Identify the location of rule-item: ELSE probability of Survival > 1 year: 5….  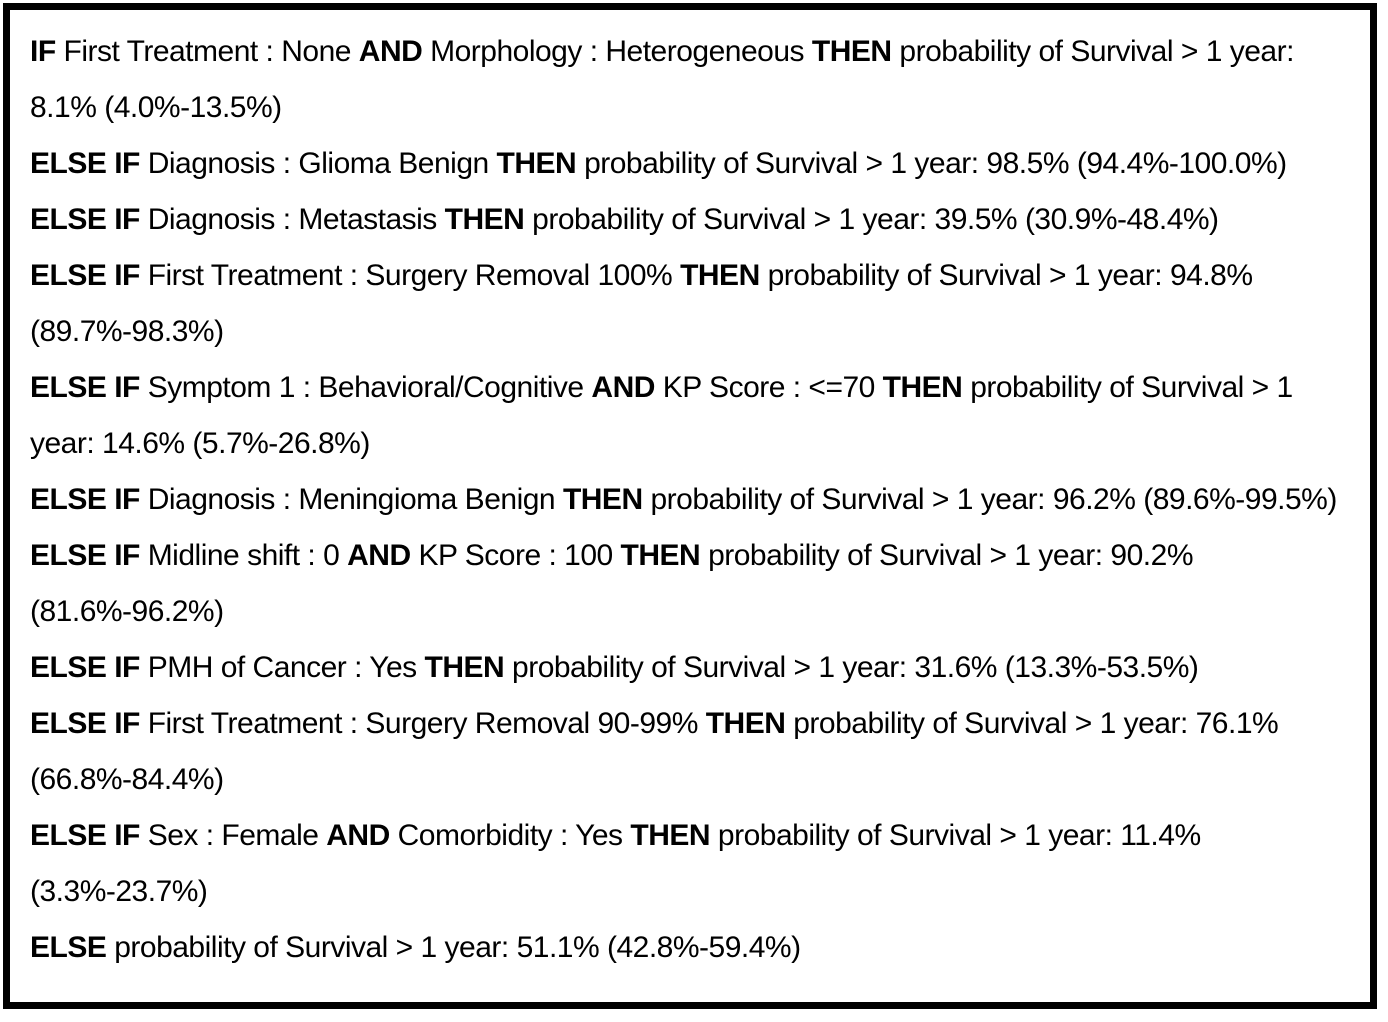
(415, 947).